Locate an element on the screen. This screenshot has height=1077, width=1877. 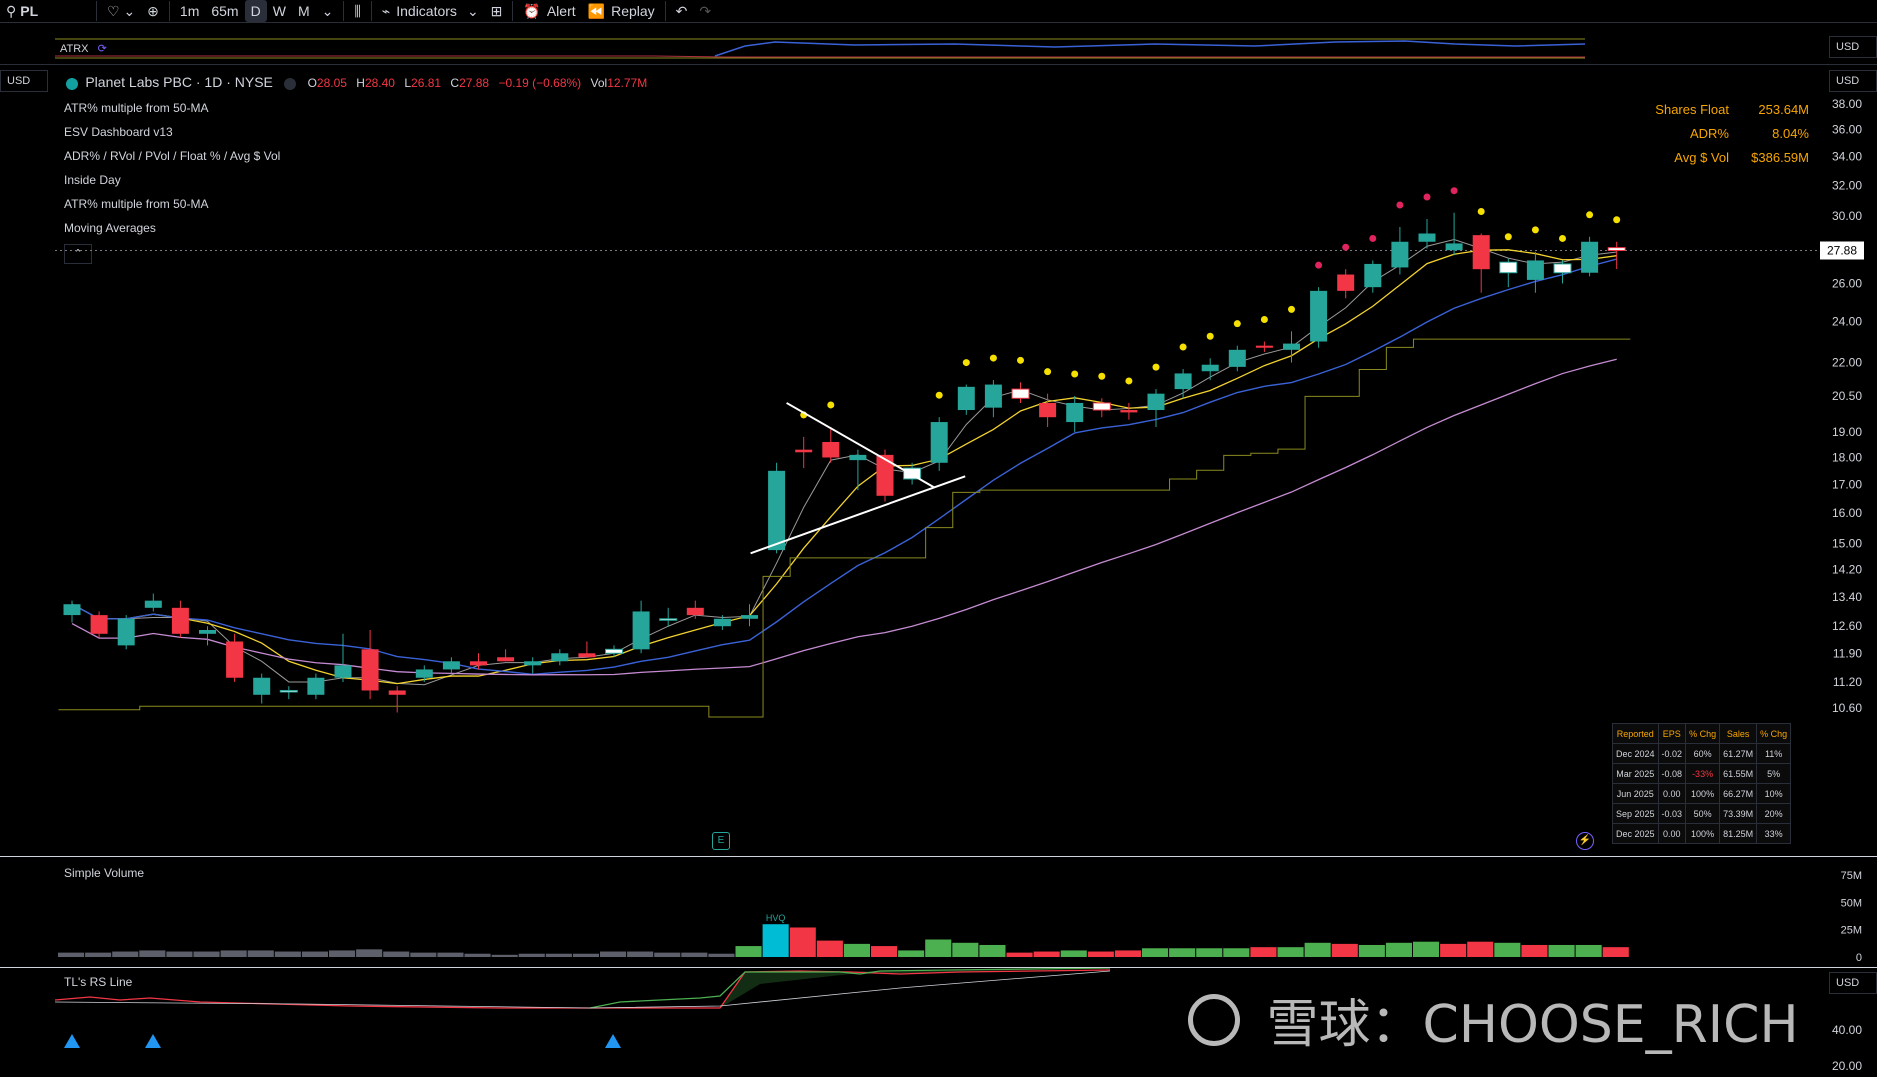
earnings-marker: E is located at coordinates (721, 841).